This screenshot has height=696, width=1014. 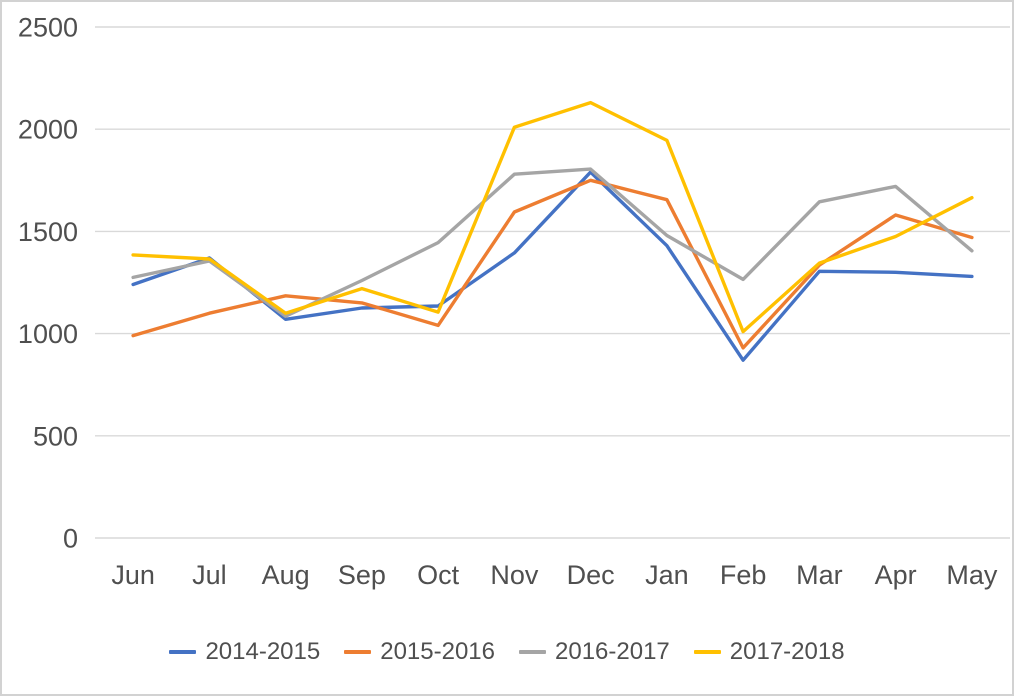 I want to click on x-tick-label: Mar, so click(x=819, y=575).